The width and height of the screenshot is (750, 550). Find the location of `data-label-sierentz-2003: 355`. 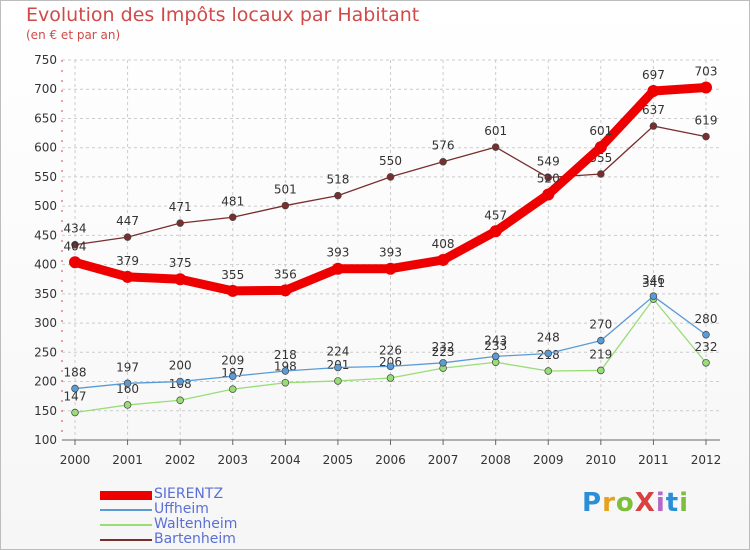

data-label-sierentz-2003: 355 is located at coordinates (232, 275).